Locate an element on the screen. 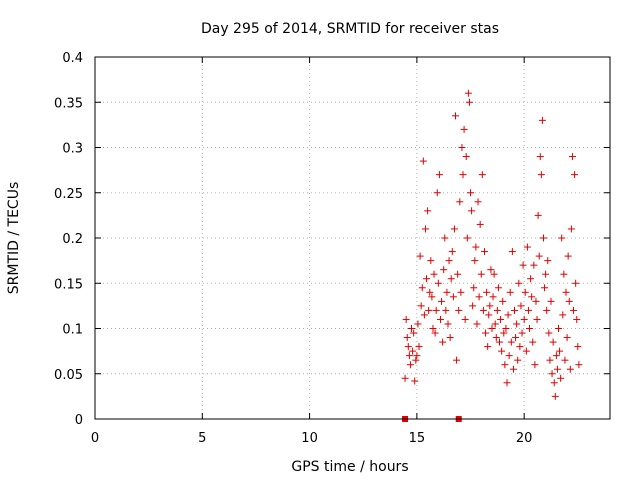 The height and width of the screenshot is (480, 640). y-axis-title: SRMTID / TECUs is located at coordinates (14, 238).